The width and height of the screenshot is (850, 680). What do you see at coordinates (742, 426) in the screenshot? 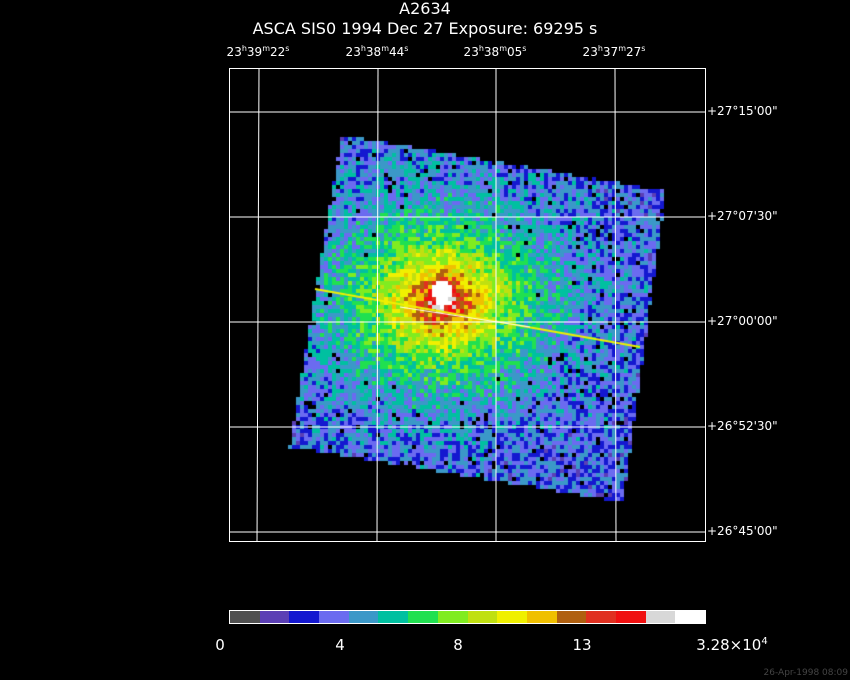
I see `dec-tick-label: +26°52'30"` at bounding box center [742, 426].